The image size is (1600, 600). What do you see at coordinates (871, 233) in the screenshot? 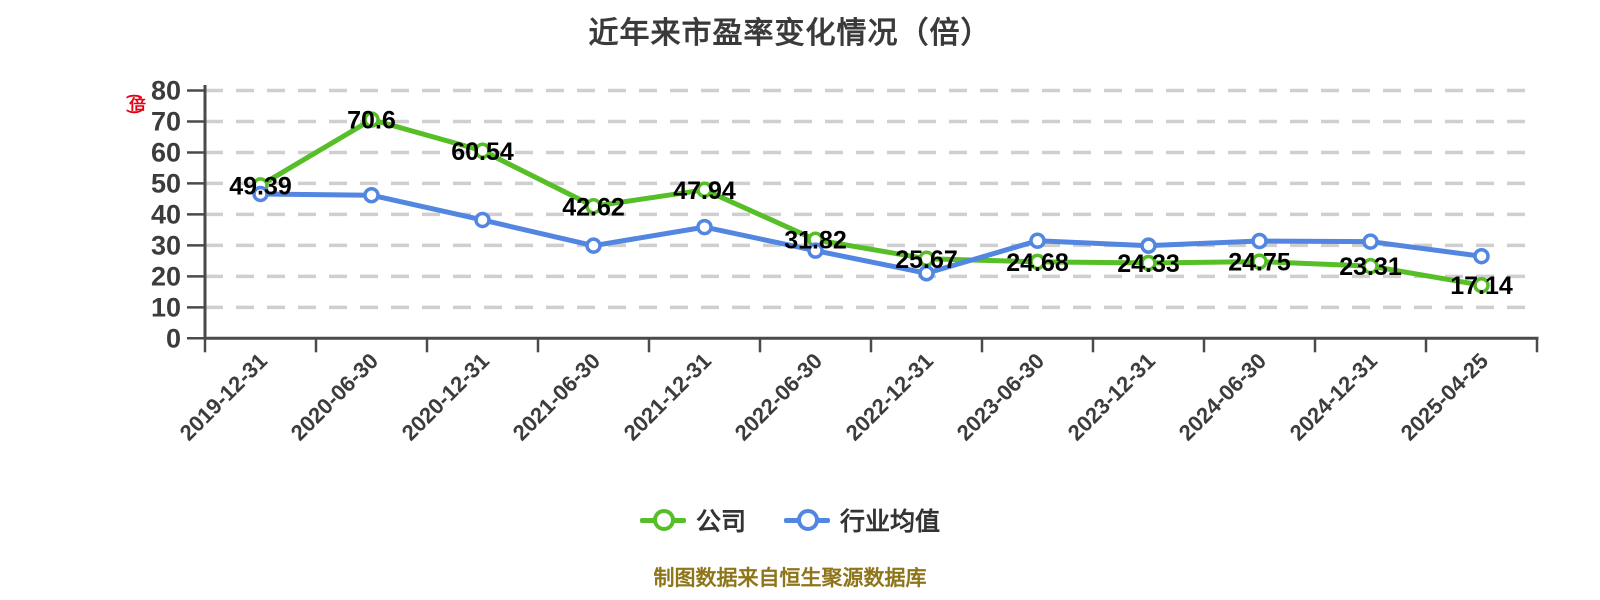
I see `industry-series-line` at bounding box center [871, 233].